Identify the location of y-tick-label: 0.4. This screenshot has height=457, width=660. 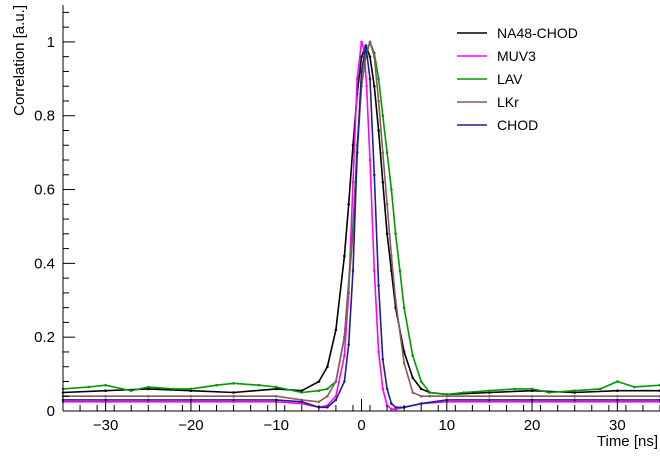
(44, 263).